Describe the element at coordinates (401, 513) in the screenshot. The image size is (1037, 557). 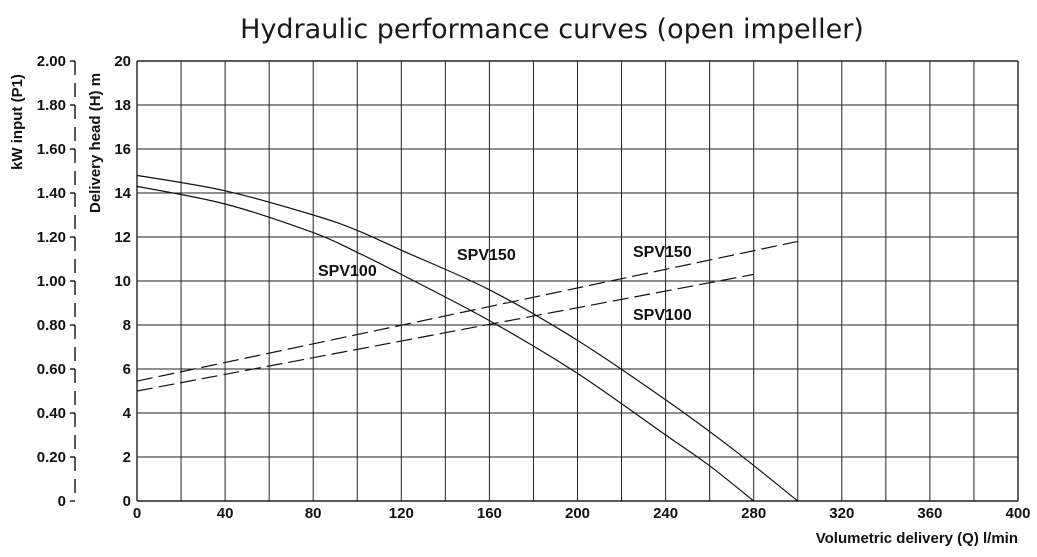
I see `flow-tick-label: 120` at that location.